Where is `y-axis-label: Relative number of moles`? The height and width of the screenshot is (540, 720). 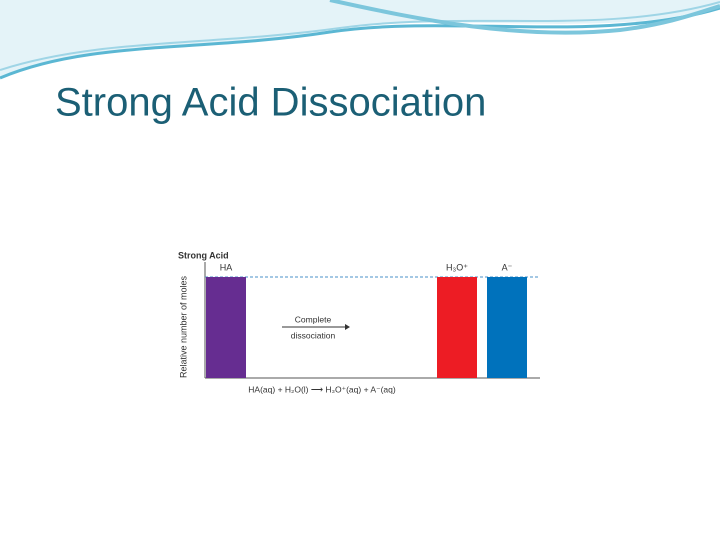
y-axis-label: Relative number of moles is located at coordinates (183, 326).